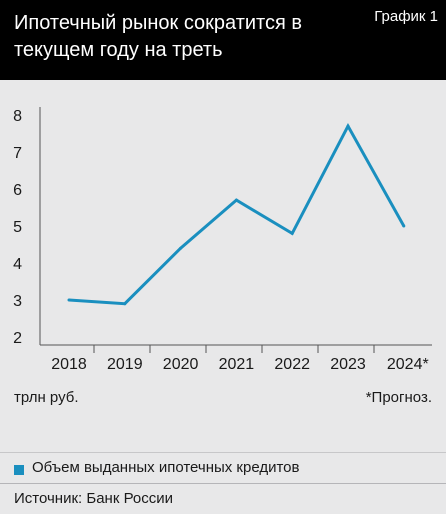  Describe the element at coordinates (94, 498) in the screenshot. I see `source-label: Источник: Банк России` at that location.